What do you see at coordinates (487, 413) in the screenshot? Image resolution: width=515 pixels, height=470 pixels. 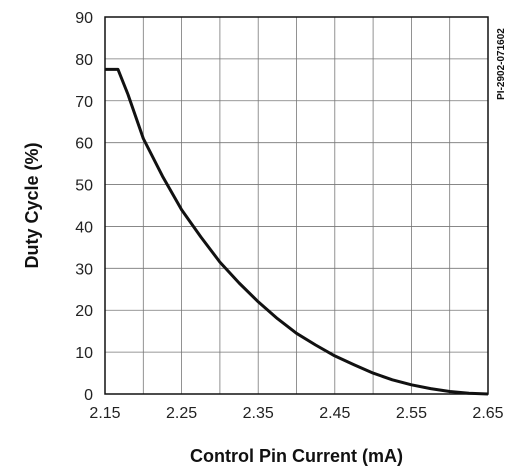 I see `x-tick-label: 2.65` at bounding box center [487, 413].